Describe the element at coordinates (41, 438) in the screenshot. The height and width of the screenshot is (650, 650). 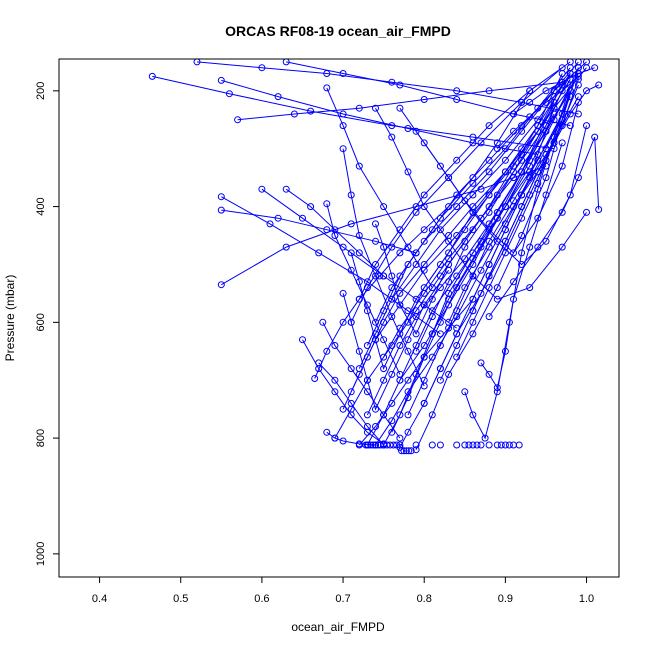
I see `y-tick-label: 800` at that location.